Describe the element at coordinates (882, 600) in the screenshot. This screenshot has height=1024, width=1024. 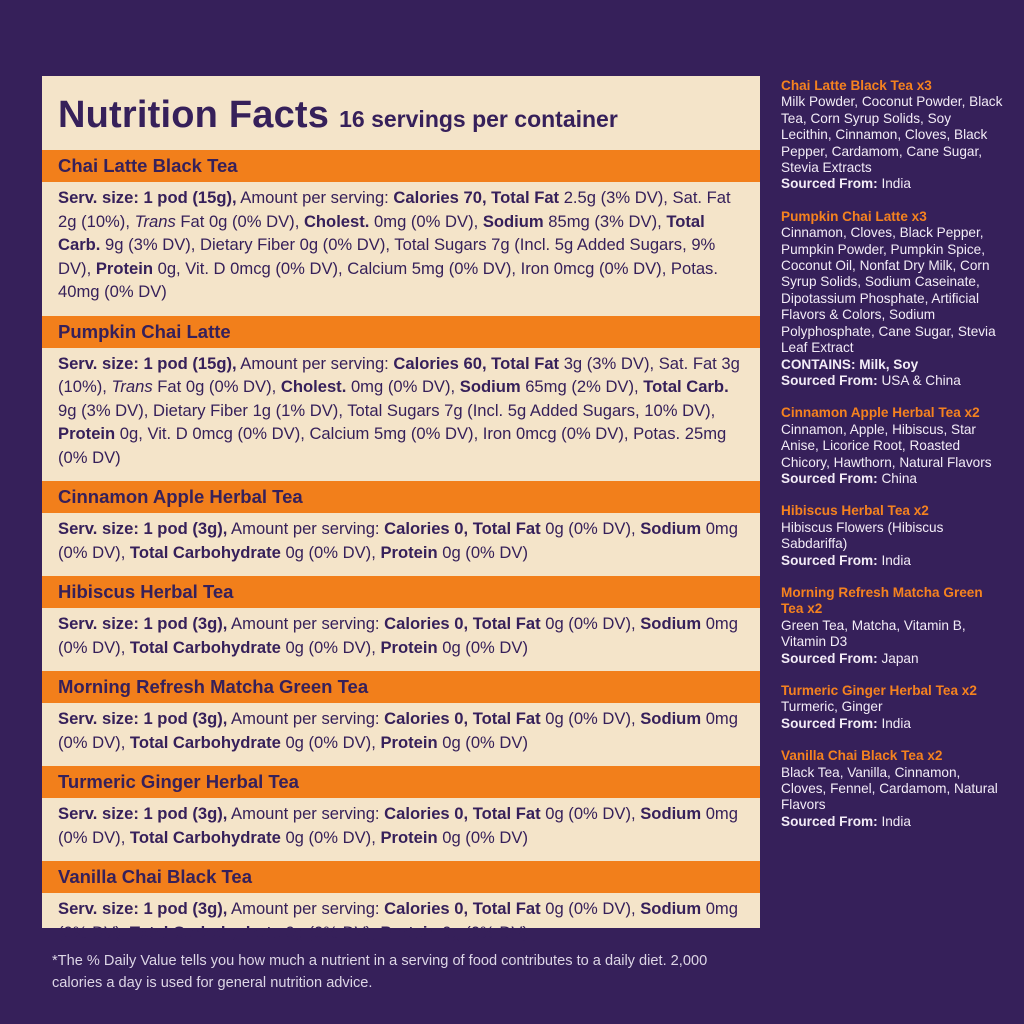
I see `ingredient-title: Morning Refresh Matcha Green Tea x2` at that location.